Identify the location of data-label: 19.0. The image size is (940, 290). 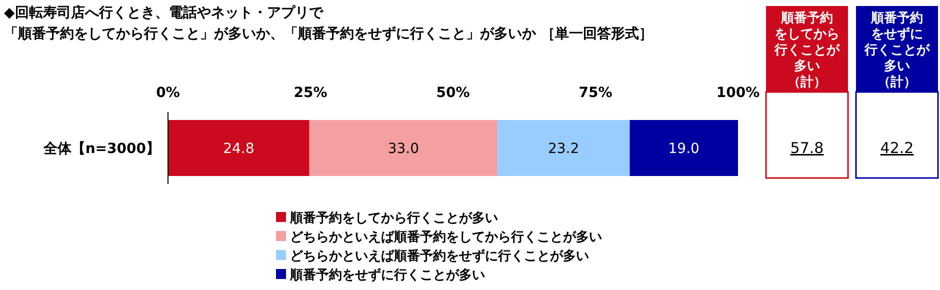
(684, 149).